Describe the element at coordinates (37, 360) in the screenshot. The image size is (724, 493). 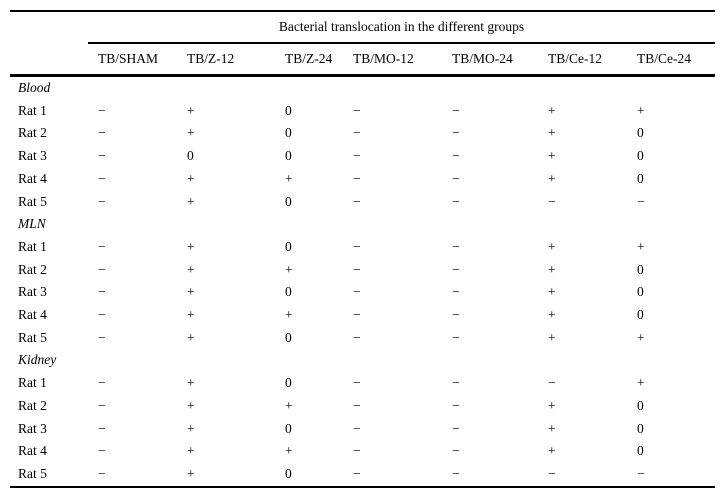
I see `section-label-kidney: Kidney` at that location.